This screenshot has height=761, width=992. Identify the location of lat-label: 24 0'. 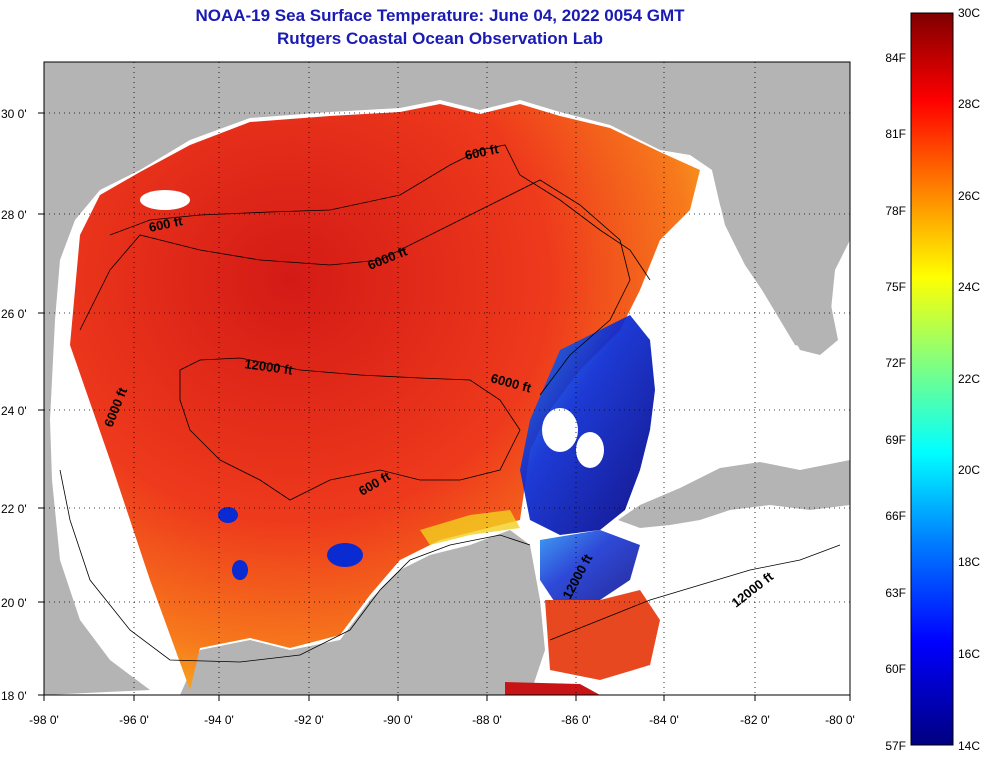
(14, 411).